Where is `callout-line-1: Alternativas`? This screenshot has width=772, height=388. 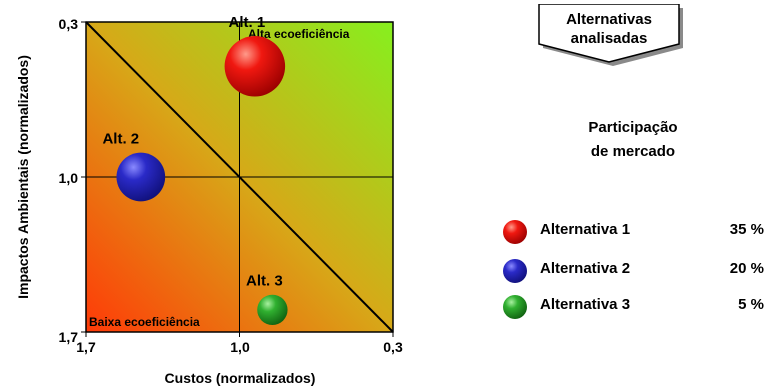
callout-line-1: Alternativas is located at coordinates (609, 19).